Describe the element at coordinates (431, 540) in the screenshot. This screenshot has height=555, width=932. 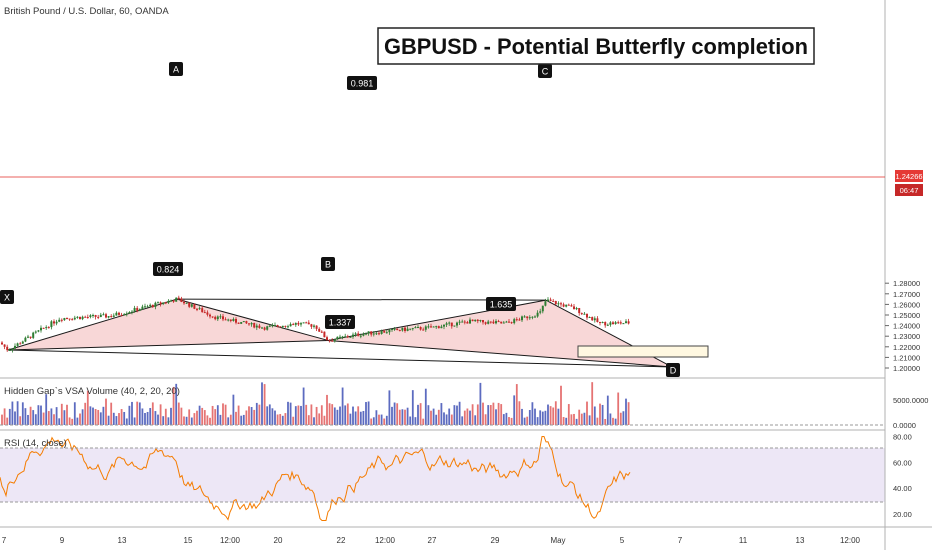
I see `time-axis: 7 9 13 15 12:00 20 22 12:00 27 29 May 5 7 11 13 12:00` at that location.